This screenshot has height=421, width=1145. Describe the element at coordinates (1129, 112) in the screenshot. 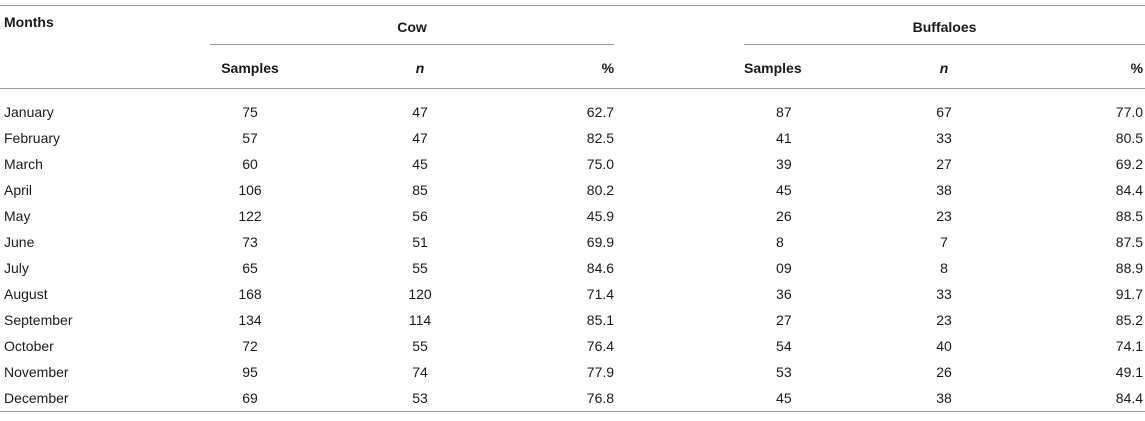

I see `buf-pct-cell: 77.0` at that location.